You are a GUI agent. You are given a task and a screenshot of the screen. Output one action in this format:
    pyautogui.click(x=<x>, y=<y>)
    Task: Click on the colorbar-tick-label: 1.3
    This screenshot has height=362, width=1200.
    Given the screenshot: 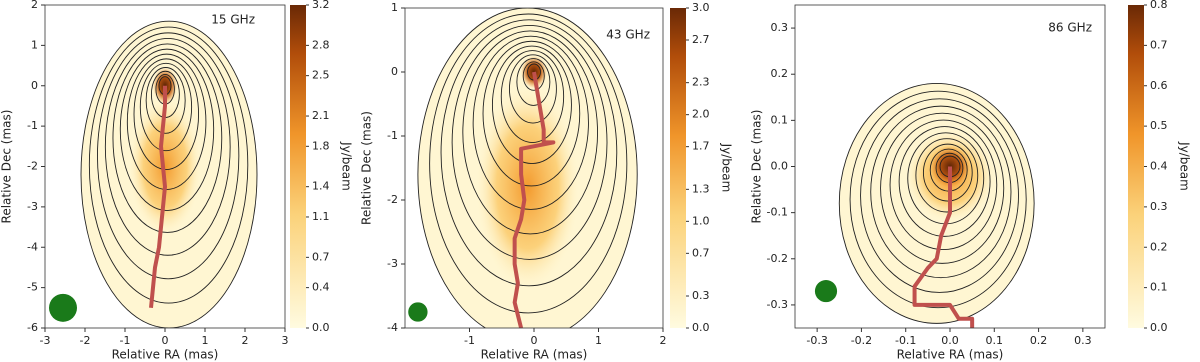 What is the action you would take?
    pyautogui.click(x=701, y=188)
    